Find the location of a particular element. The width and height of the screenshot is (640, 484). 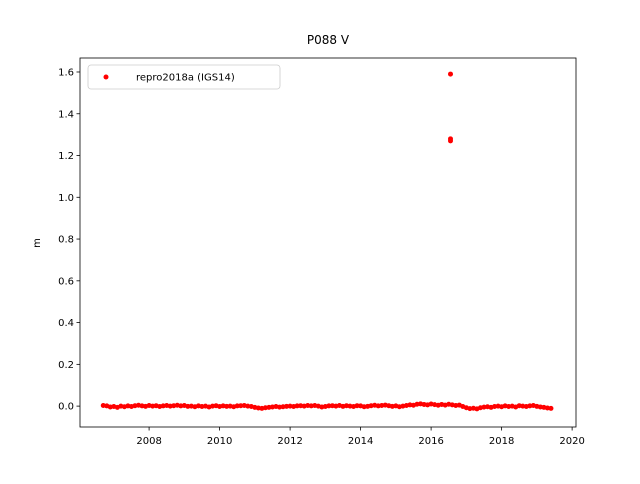

x-tick-label: 2014 is located at coordinates (360, 441).